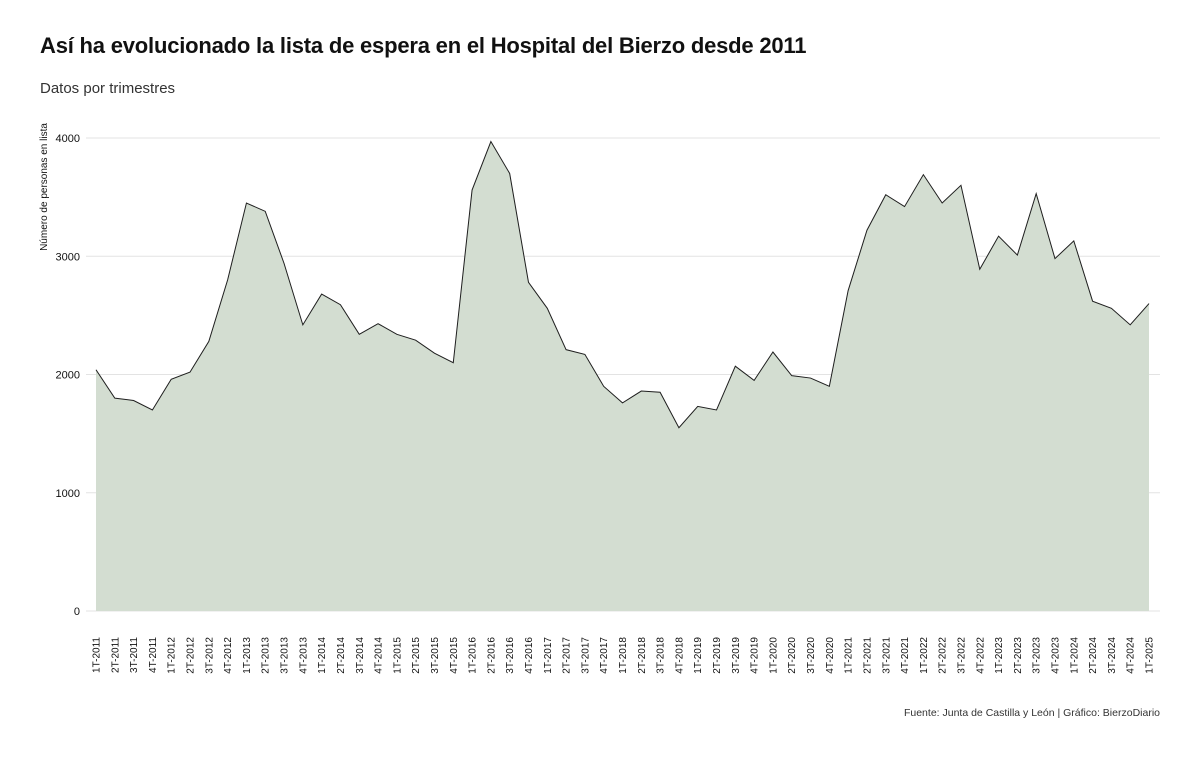 This screenshot has width=1200, height=760. What do you see at coordinates (108, 88) in the screenshot?
I see `chart-subtitle: Datos por trimestres` at bounding box center [108, 88].